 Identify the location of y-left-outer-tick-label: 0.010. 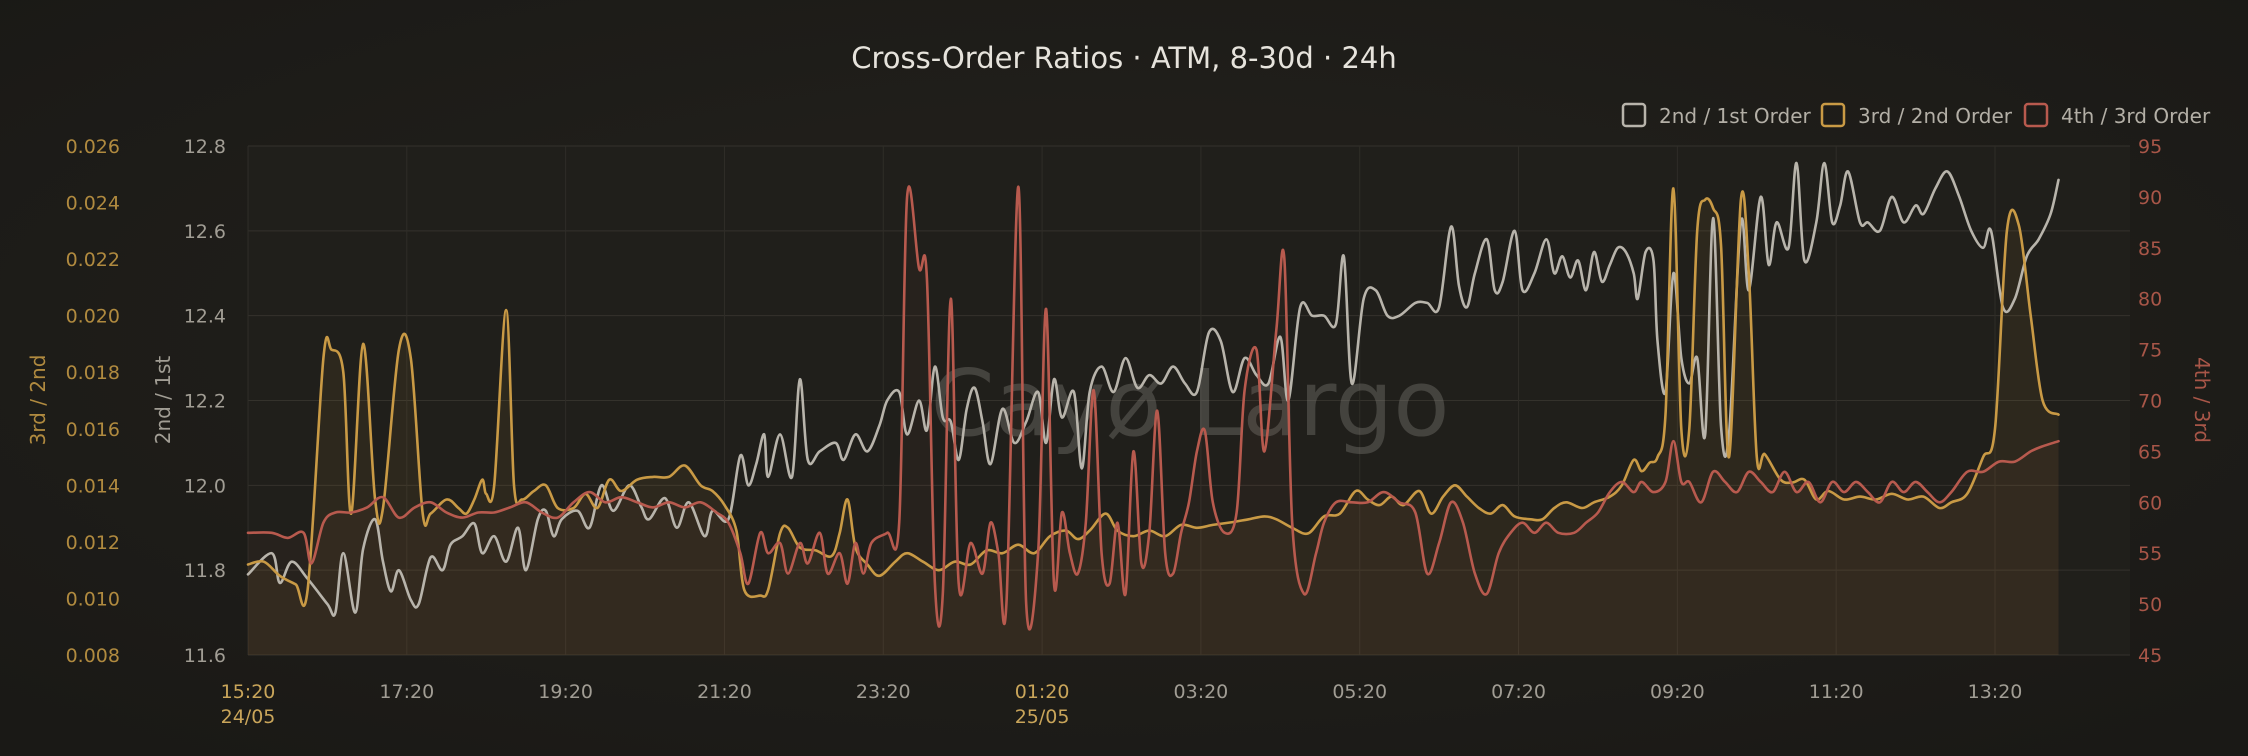
(93, 599).